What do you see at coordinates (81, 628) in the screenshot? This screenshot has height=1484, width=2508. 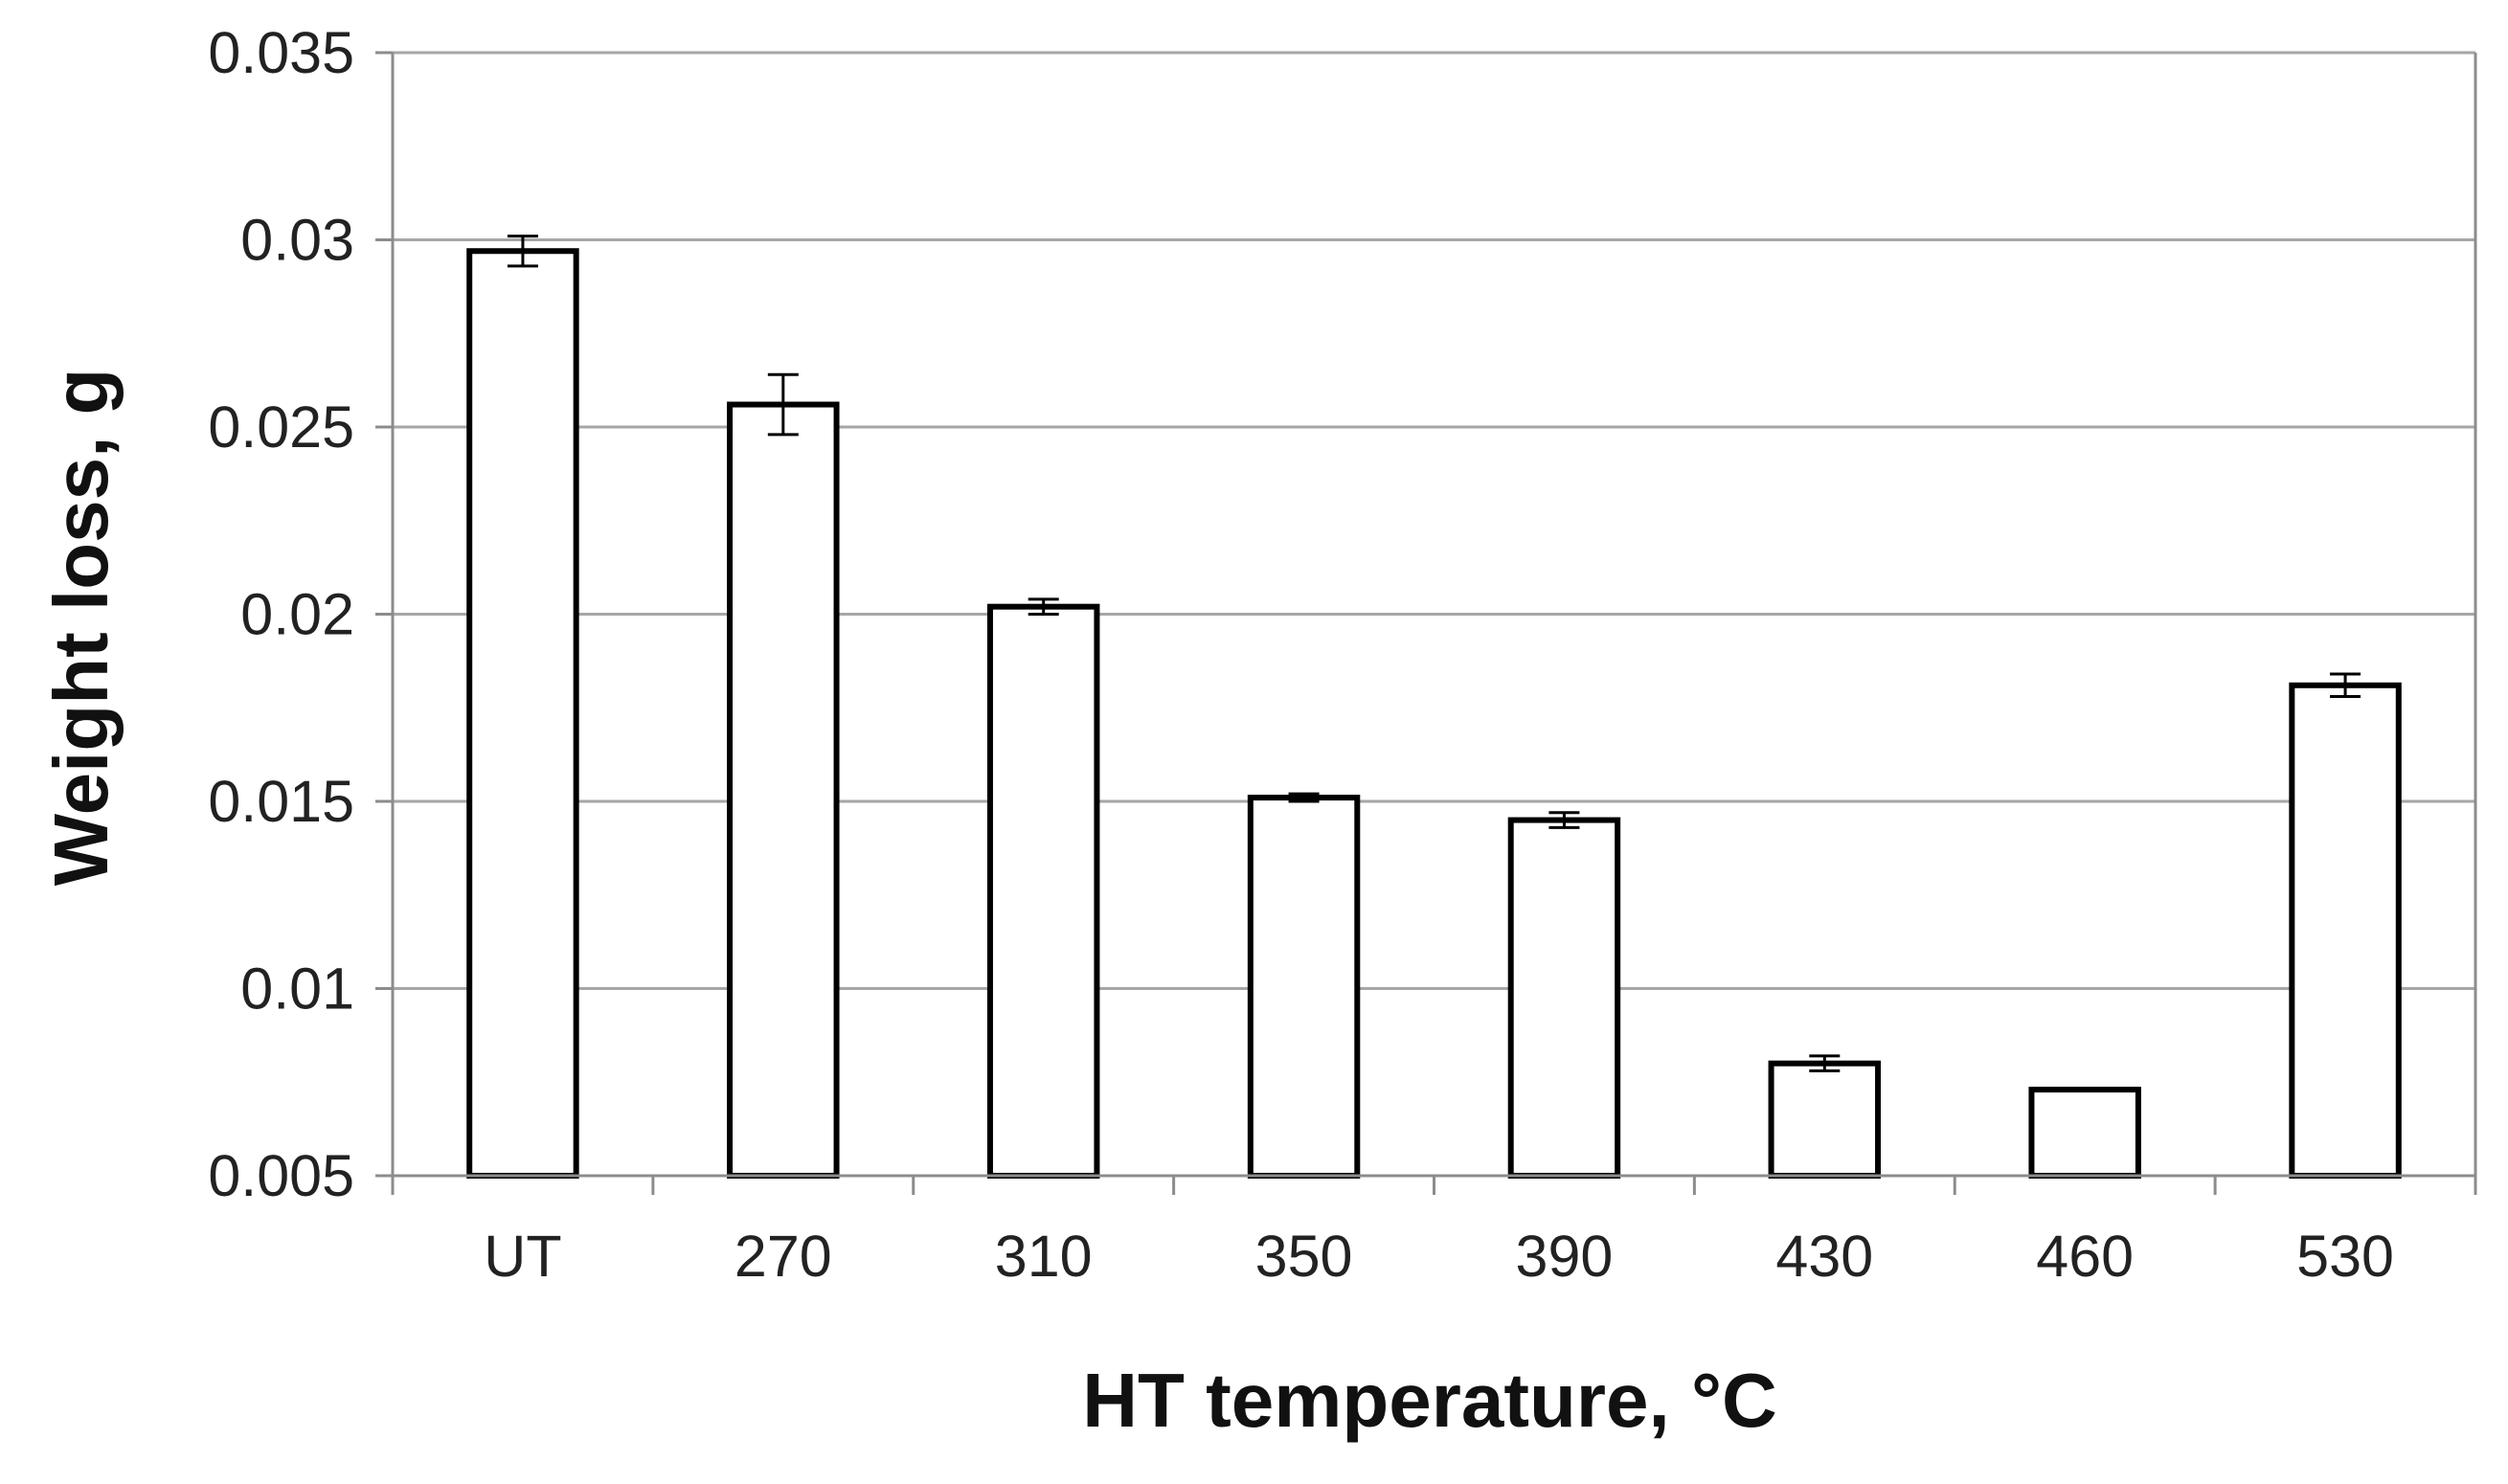 I see `y-axis-title: Weight loss, g` at bounding box center [81, 628].